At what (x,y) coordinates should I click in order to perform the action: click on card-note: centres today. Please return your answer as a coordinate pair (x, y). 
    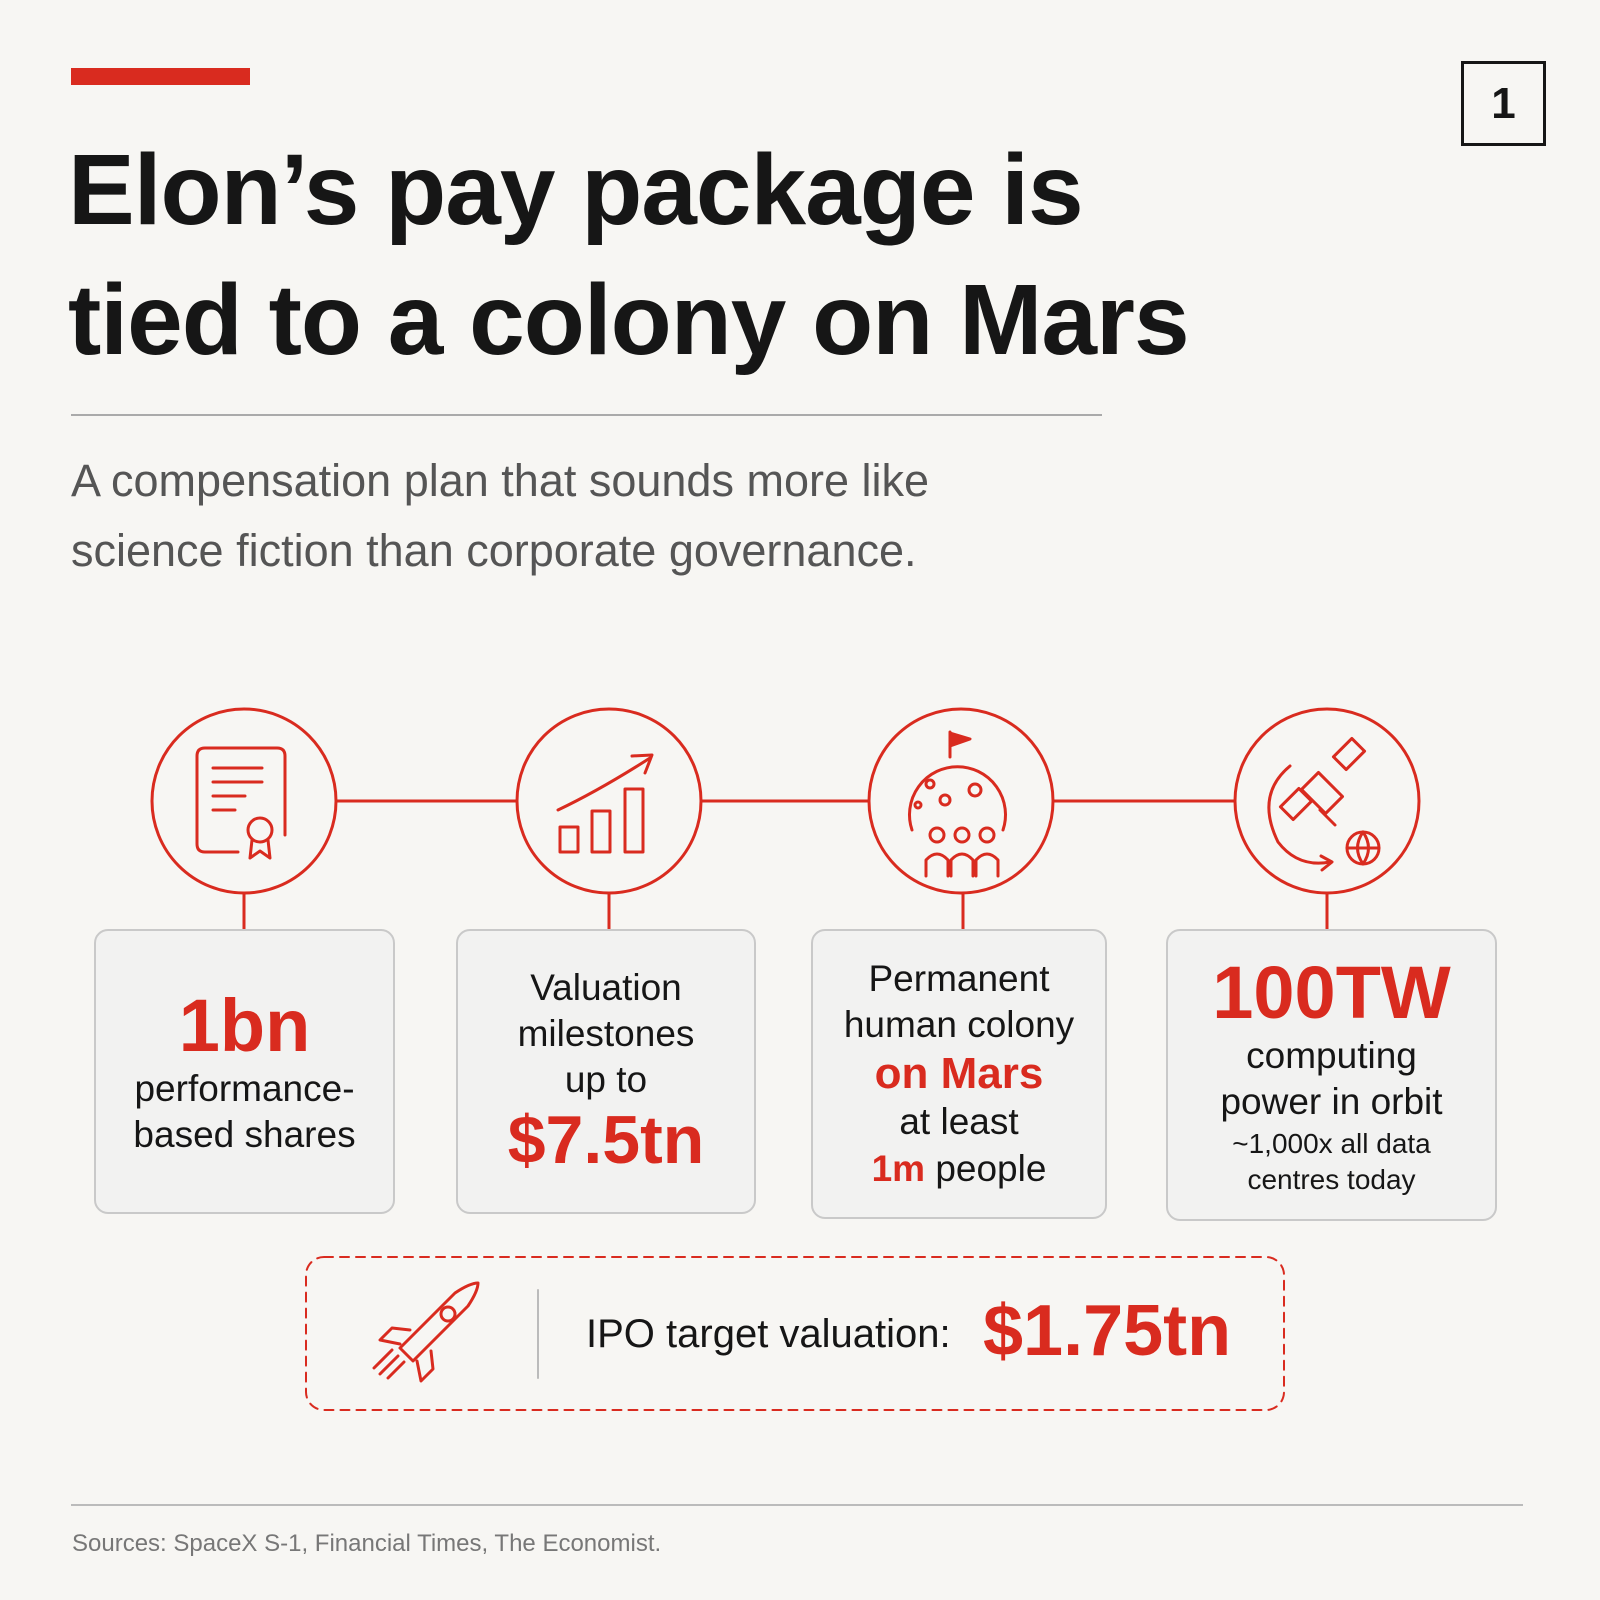
    Looking at the image, I should click on (1331, 1179).